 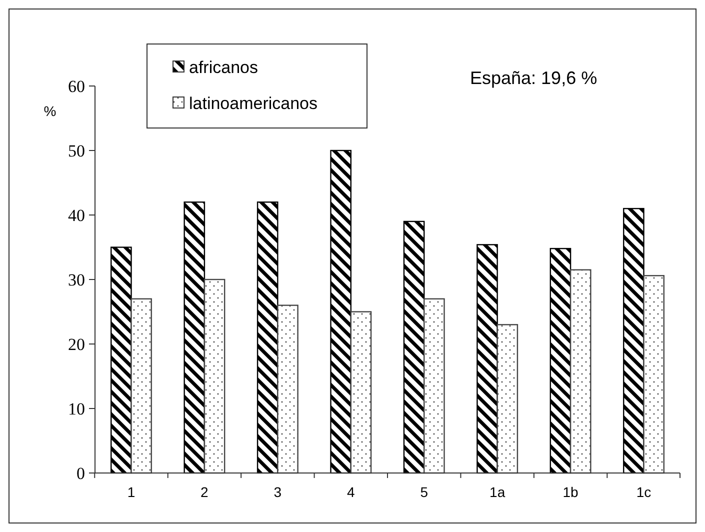 What do you see at coordinates (80, 473) in the screenshot?
I see `y-tick-label: 0` at bounding box center [80, 473].